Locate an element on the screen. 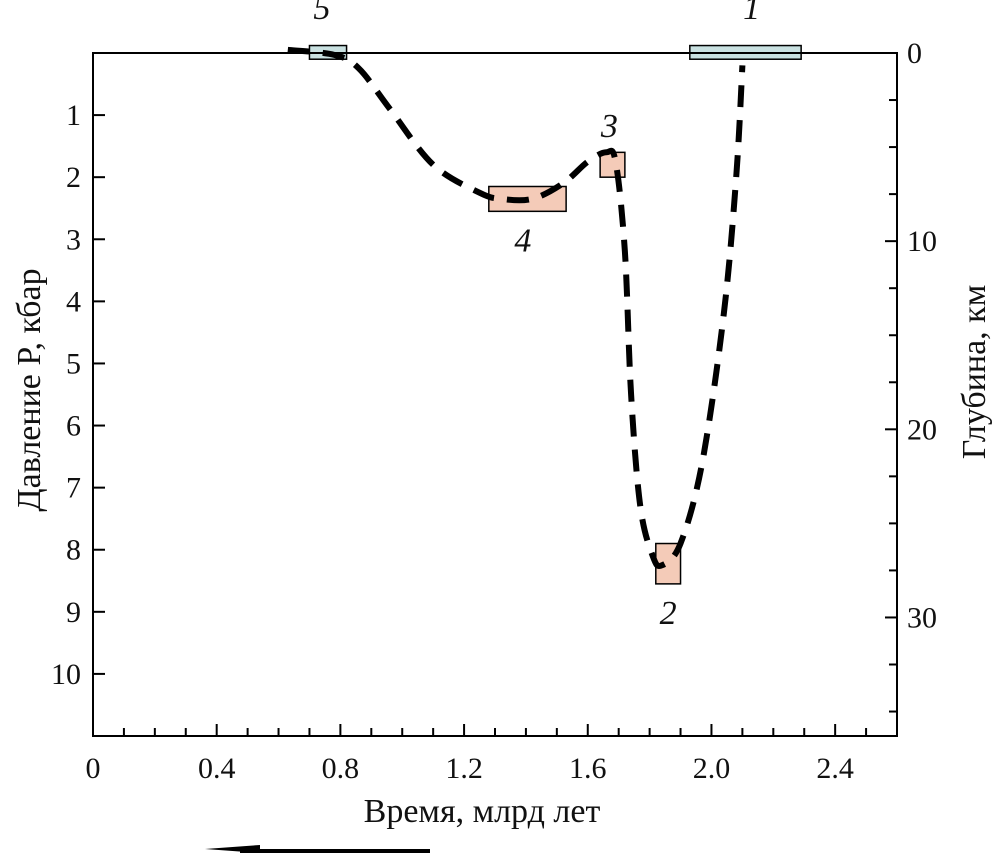 The height and width of the screenshot is (854, 998). y-axis-title-right: Глубина, км is located at coordinates (974, 372).